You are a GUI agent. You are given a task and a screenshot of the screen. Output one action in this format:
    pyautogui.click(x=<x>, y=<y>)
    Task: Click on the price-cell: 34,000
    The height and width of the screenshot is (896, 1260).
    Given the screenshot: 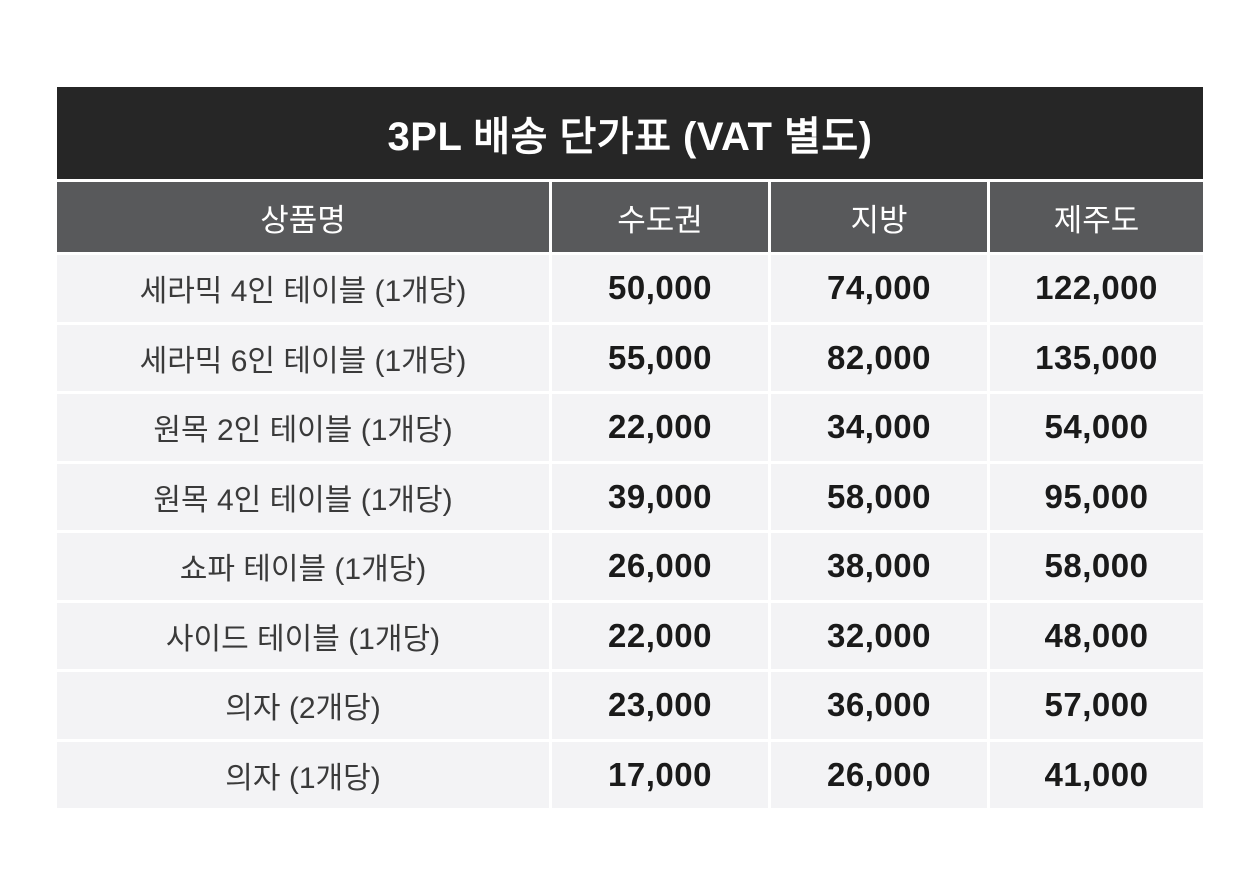 What is the action you would take?
    pyautogui.click(x=879, y=427)
    